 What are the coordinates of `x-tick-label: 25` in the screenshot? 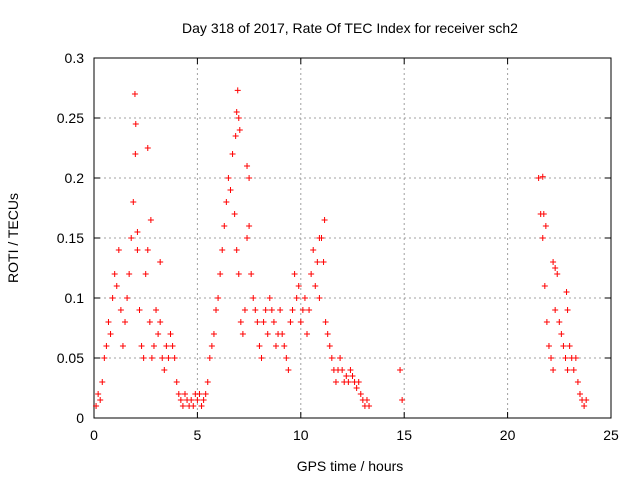 It's located at (611, 435).